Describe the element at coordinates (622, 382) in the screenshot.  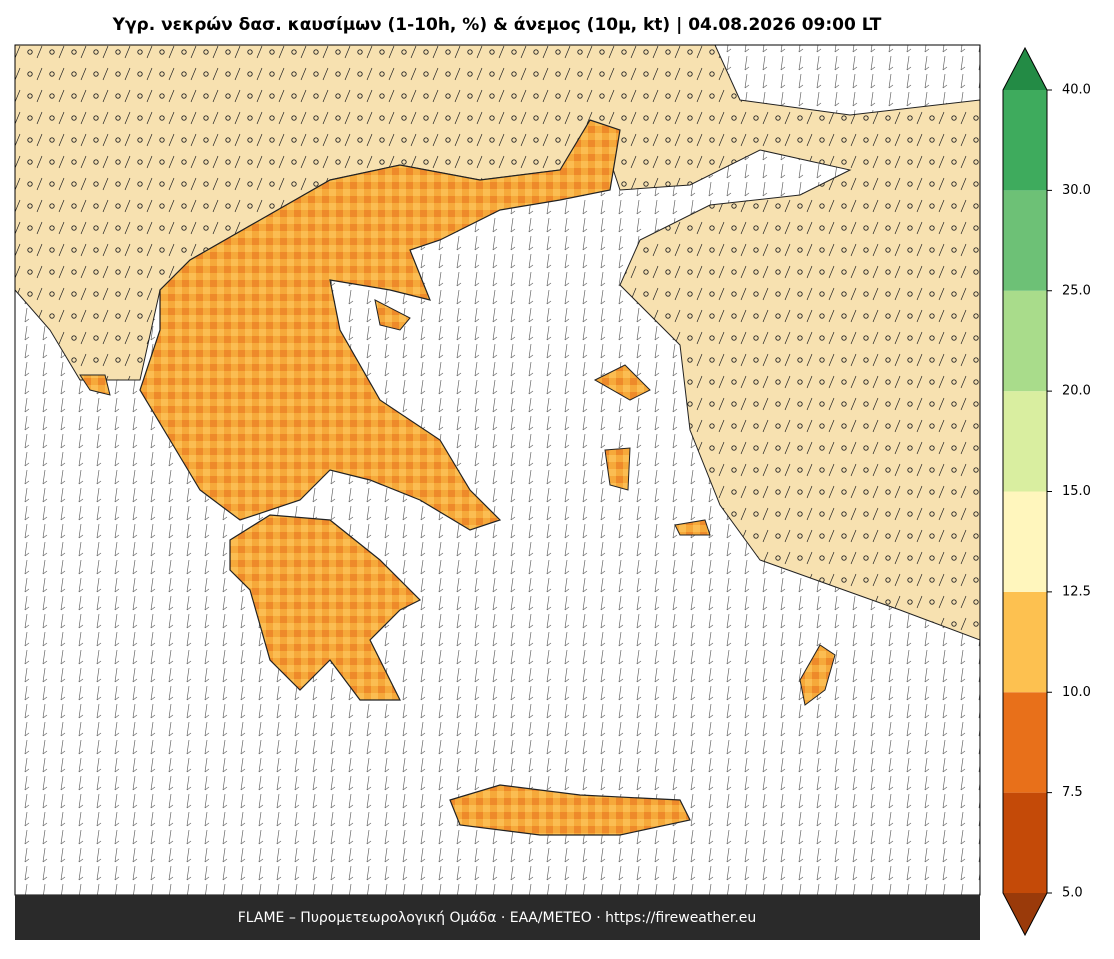
I see `lesvos` at that location.